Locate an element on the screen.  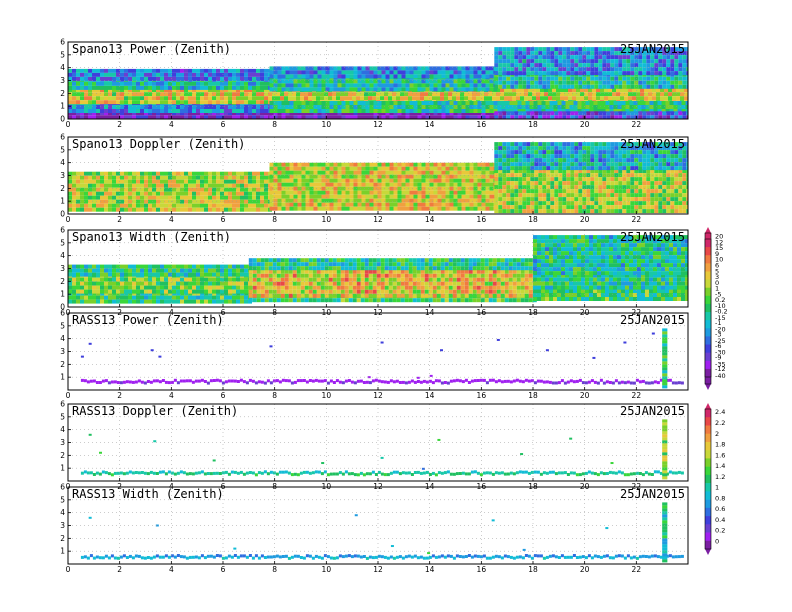
colorbar-label: -40 is located at coordinates (720, 376).